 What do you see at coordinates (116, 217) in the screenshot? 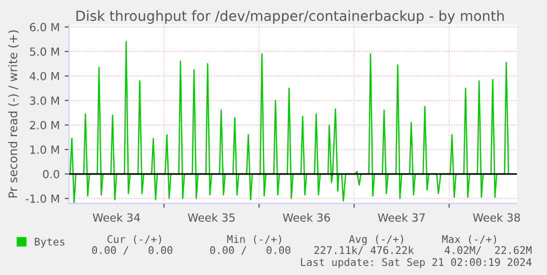
I see `x-tick-label: Week 34` at bounding box center [116, 217].